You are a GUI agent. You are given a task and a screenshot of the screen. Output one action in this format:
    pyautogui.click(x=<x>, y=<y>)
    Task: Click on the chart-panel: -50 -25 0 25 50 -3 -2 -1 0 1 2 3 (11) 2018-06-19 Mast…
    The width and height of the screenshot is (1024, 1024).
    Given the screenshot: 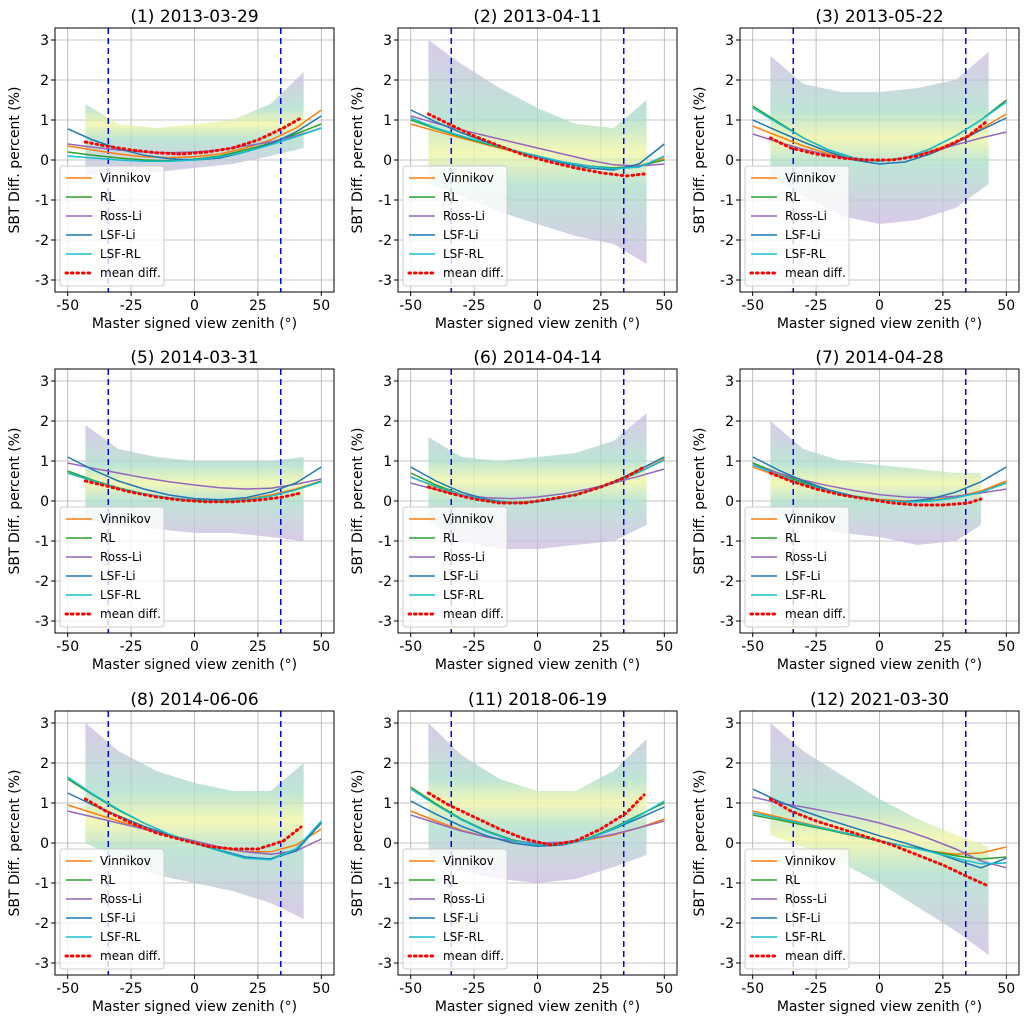 What is the action you would take?
    pyautogui.click(x=514, y=852)
    